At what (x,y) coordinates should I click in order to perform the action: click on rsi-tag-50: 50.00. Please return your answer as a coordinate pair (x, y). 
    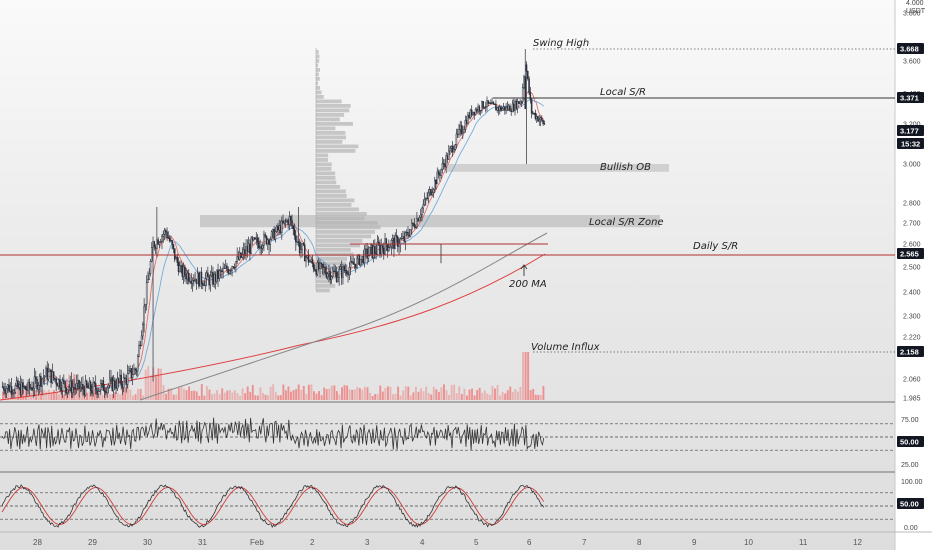
    Looking at the image, I should click on (910, 441).